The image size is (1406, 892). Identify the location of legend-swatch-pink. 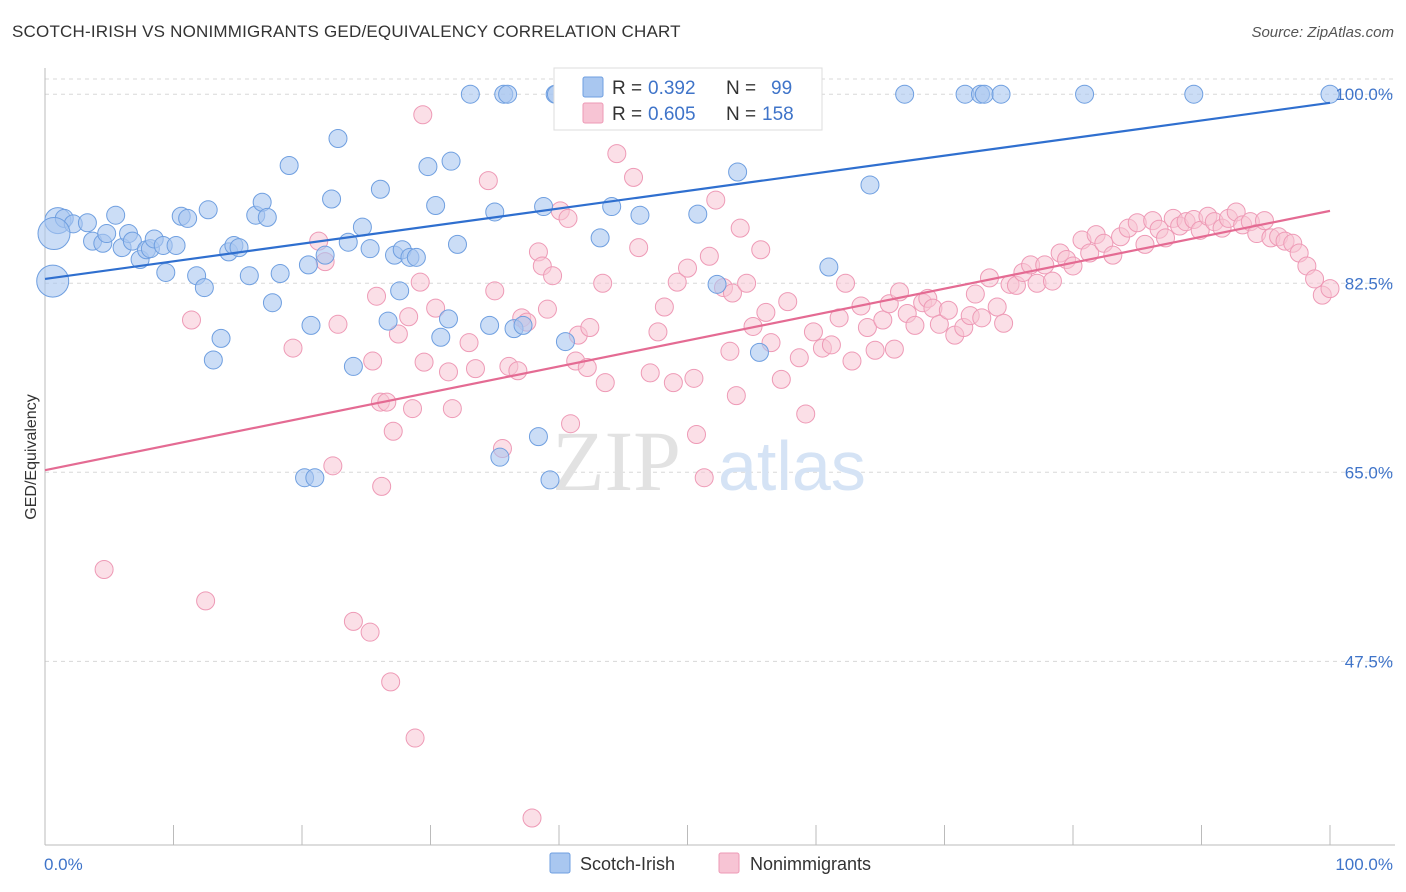
(593, 113).